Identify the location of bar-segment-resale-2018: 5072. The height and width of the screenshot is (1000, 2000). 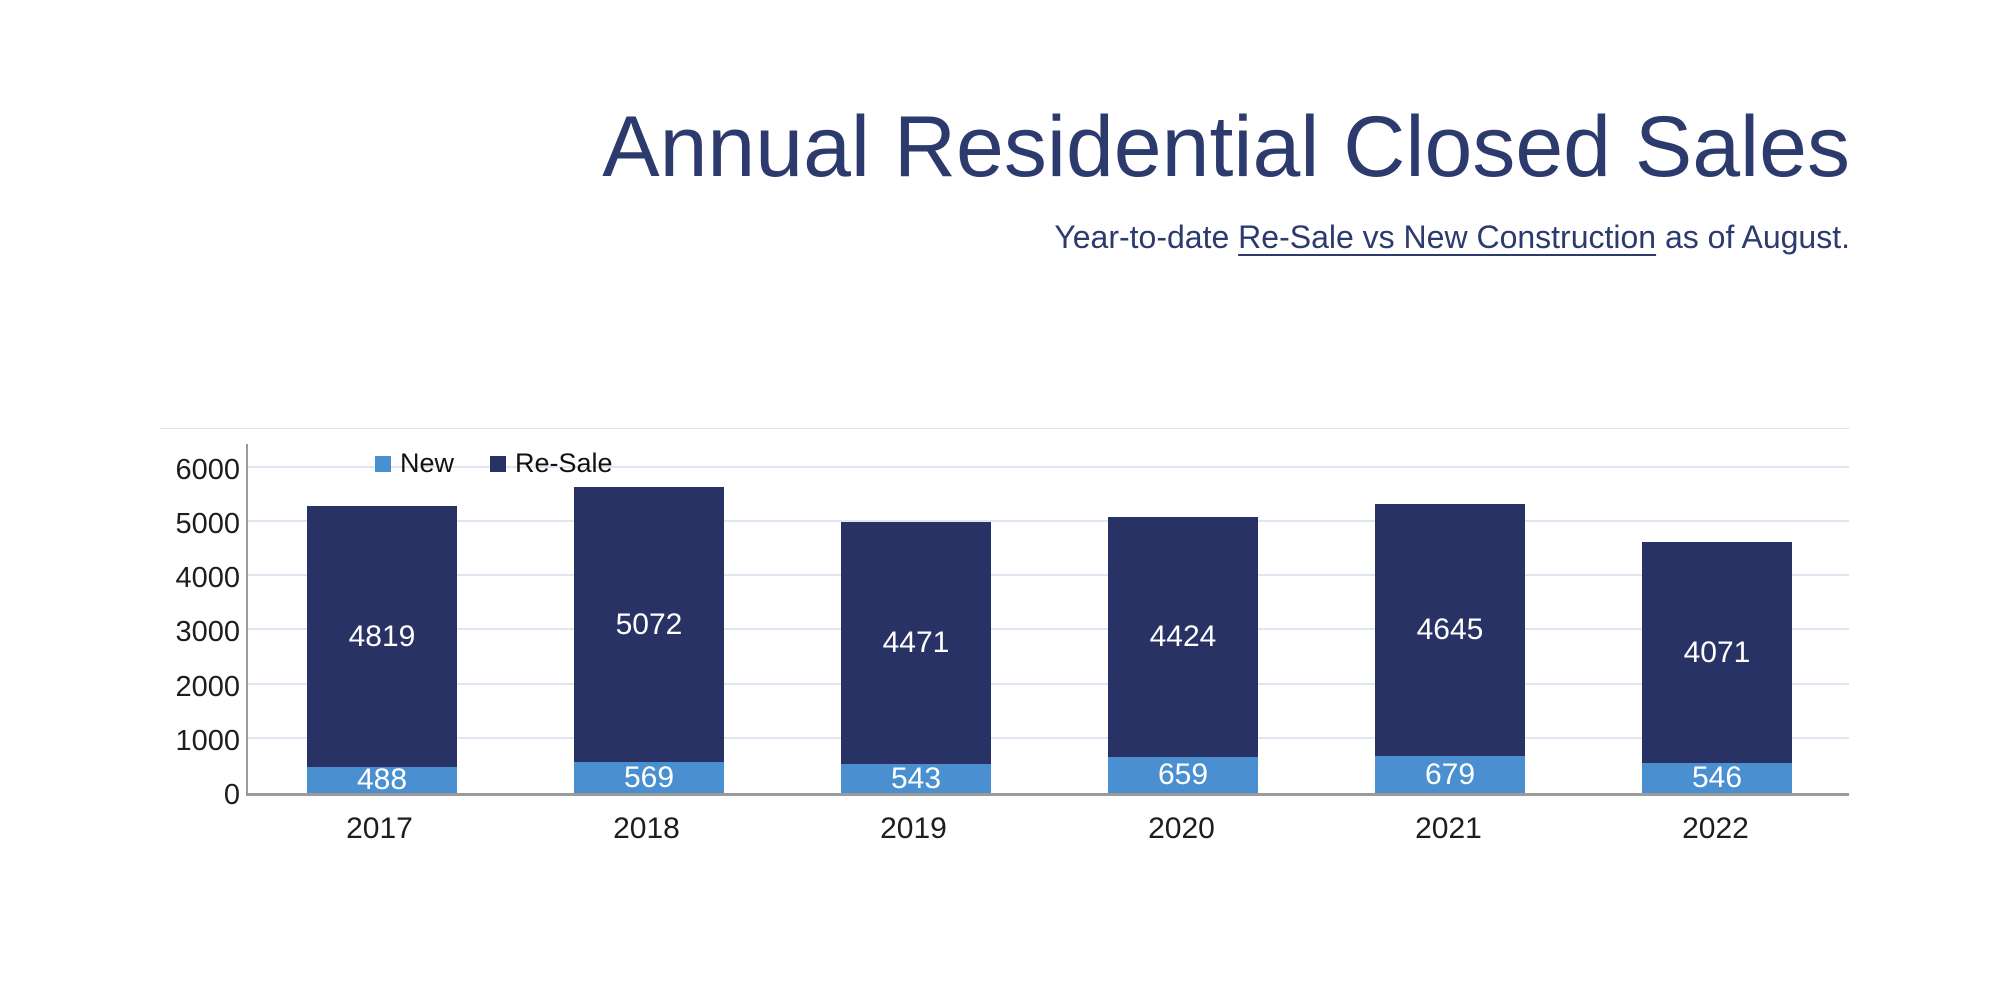
(649, 624).